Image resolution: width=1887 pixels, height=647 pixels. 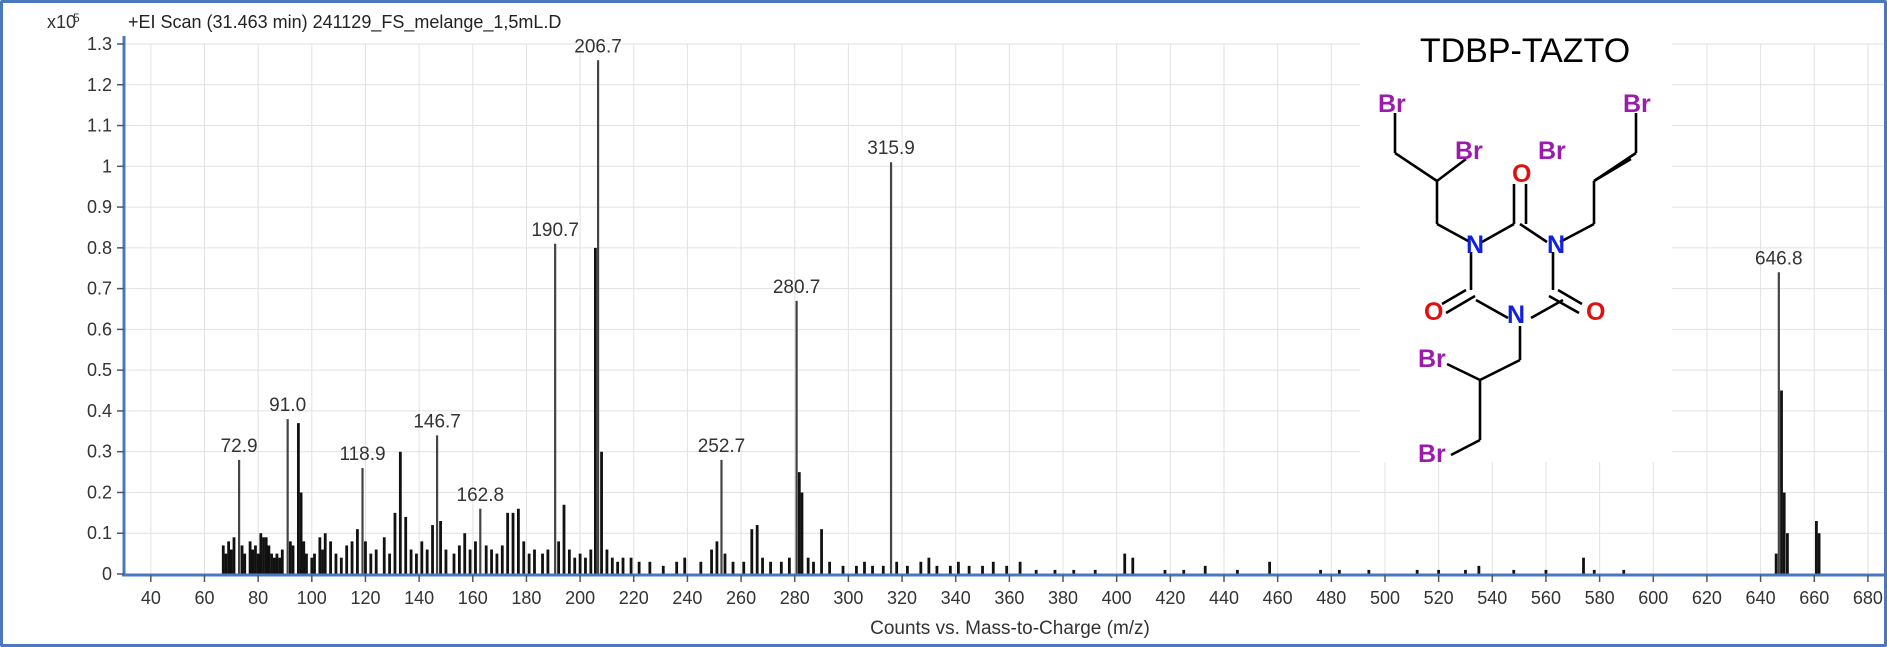 I want to click on y-tick-label: 0.5, so click(x=99, y=370).